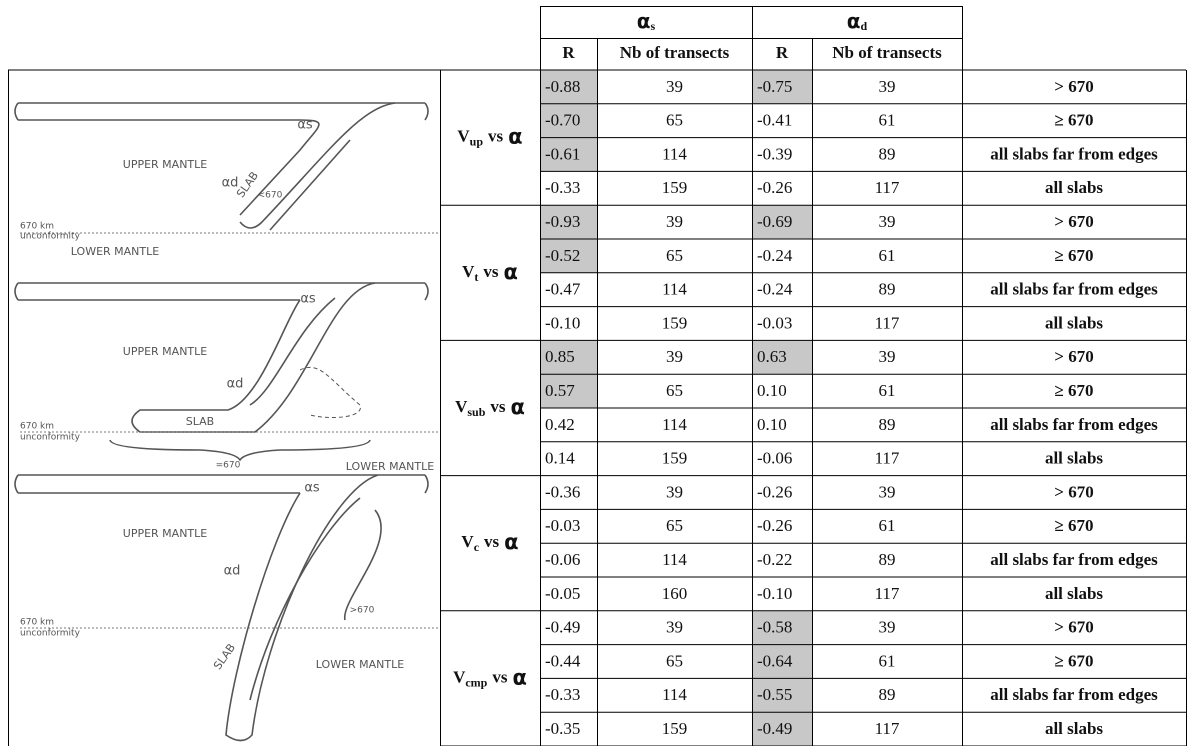  Describe the element at coordinates (562, 491) in the screenshot. I see `r-cell: -0.36` at that location.